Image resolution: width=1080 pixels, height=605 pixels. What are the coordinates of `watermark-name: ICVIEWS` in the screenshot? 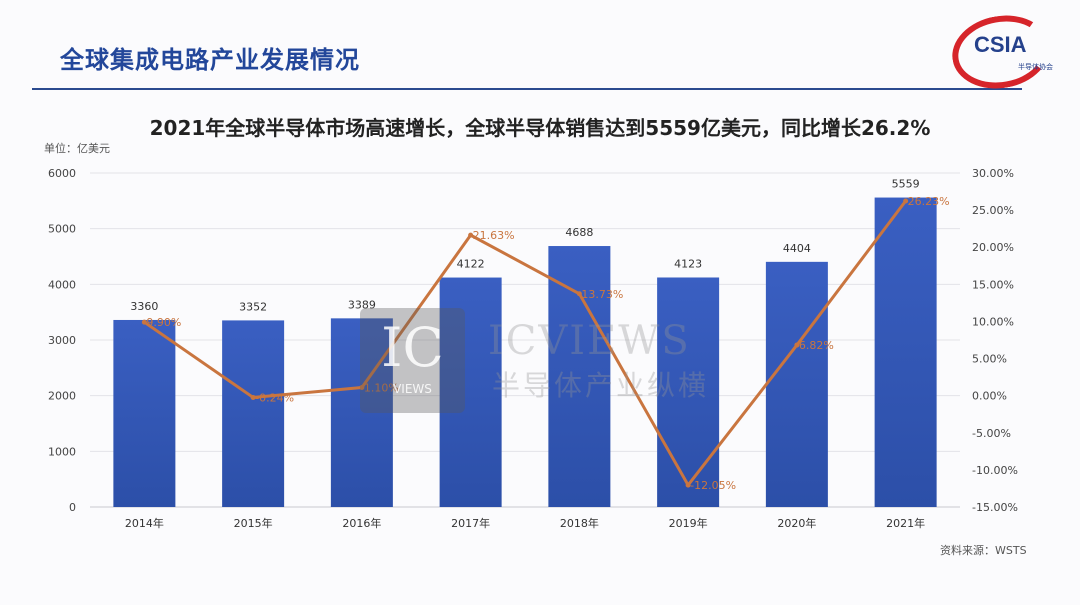 It's located at (589, 341).